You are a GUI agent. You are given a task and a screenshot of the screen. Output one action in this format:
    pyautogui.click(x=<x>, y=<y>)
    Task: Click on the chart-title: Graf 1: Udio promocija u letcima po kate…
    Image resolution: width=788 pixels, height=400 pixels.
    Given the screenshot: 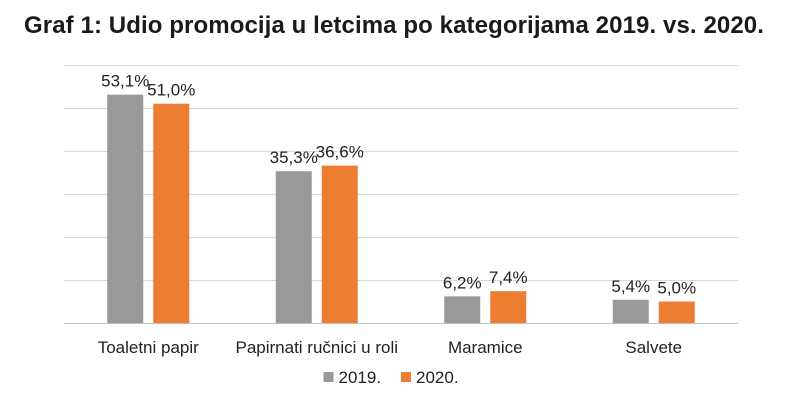 What is the action you would take?
    pyautogui.click(x=394, y=25)
    